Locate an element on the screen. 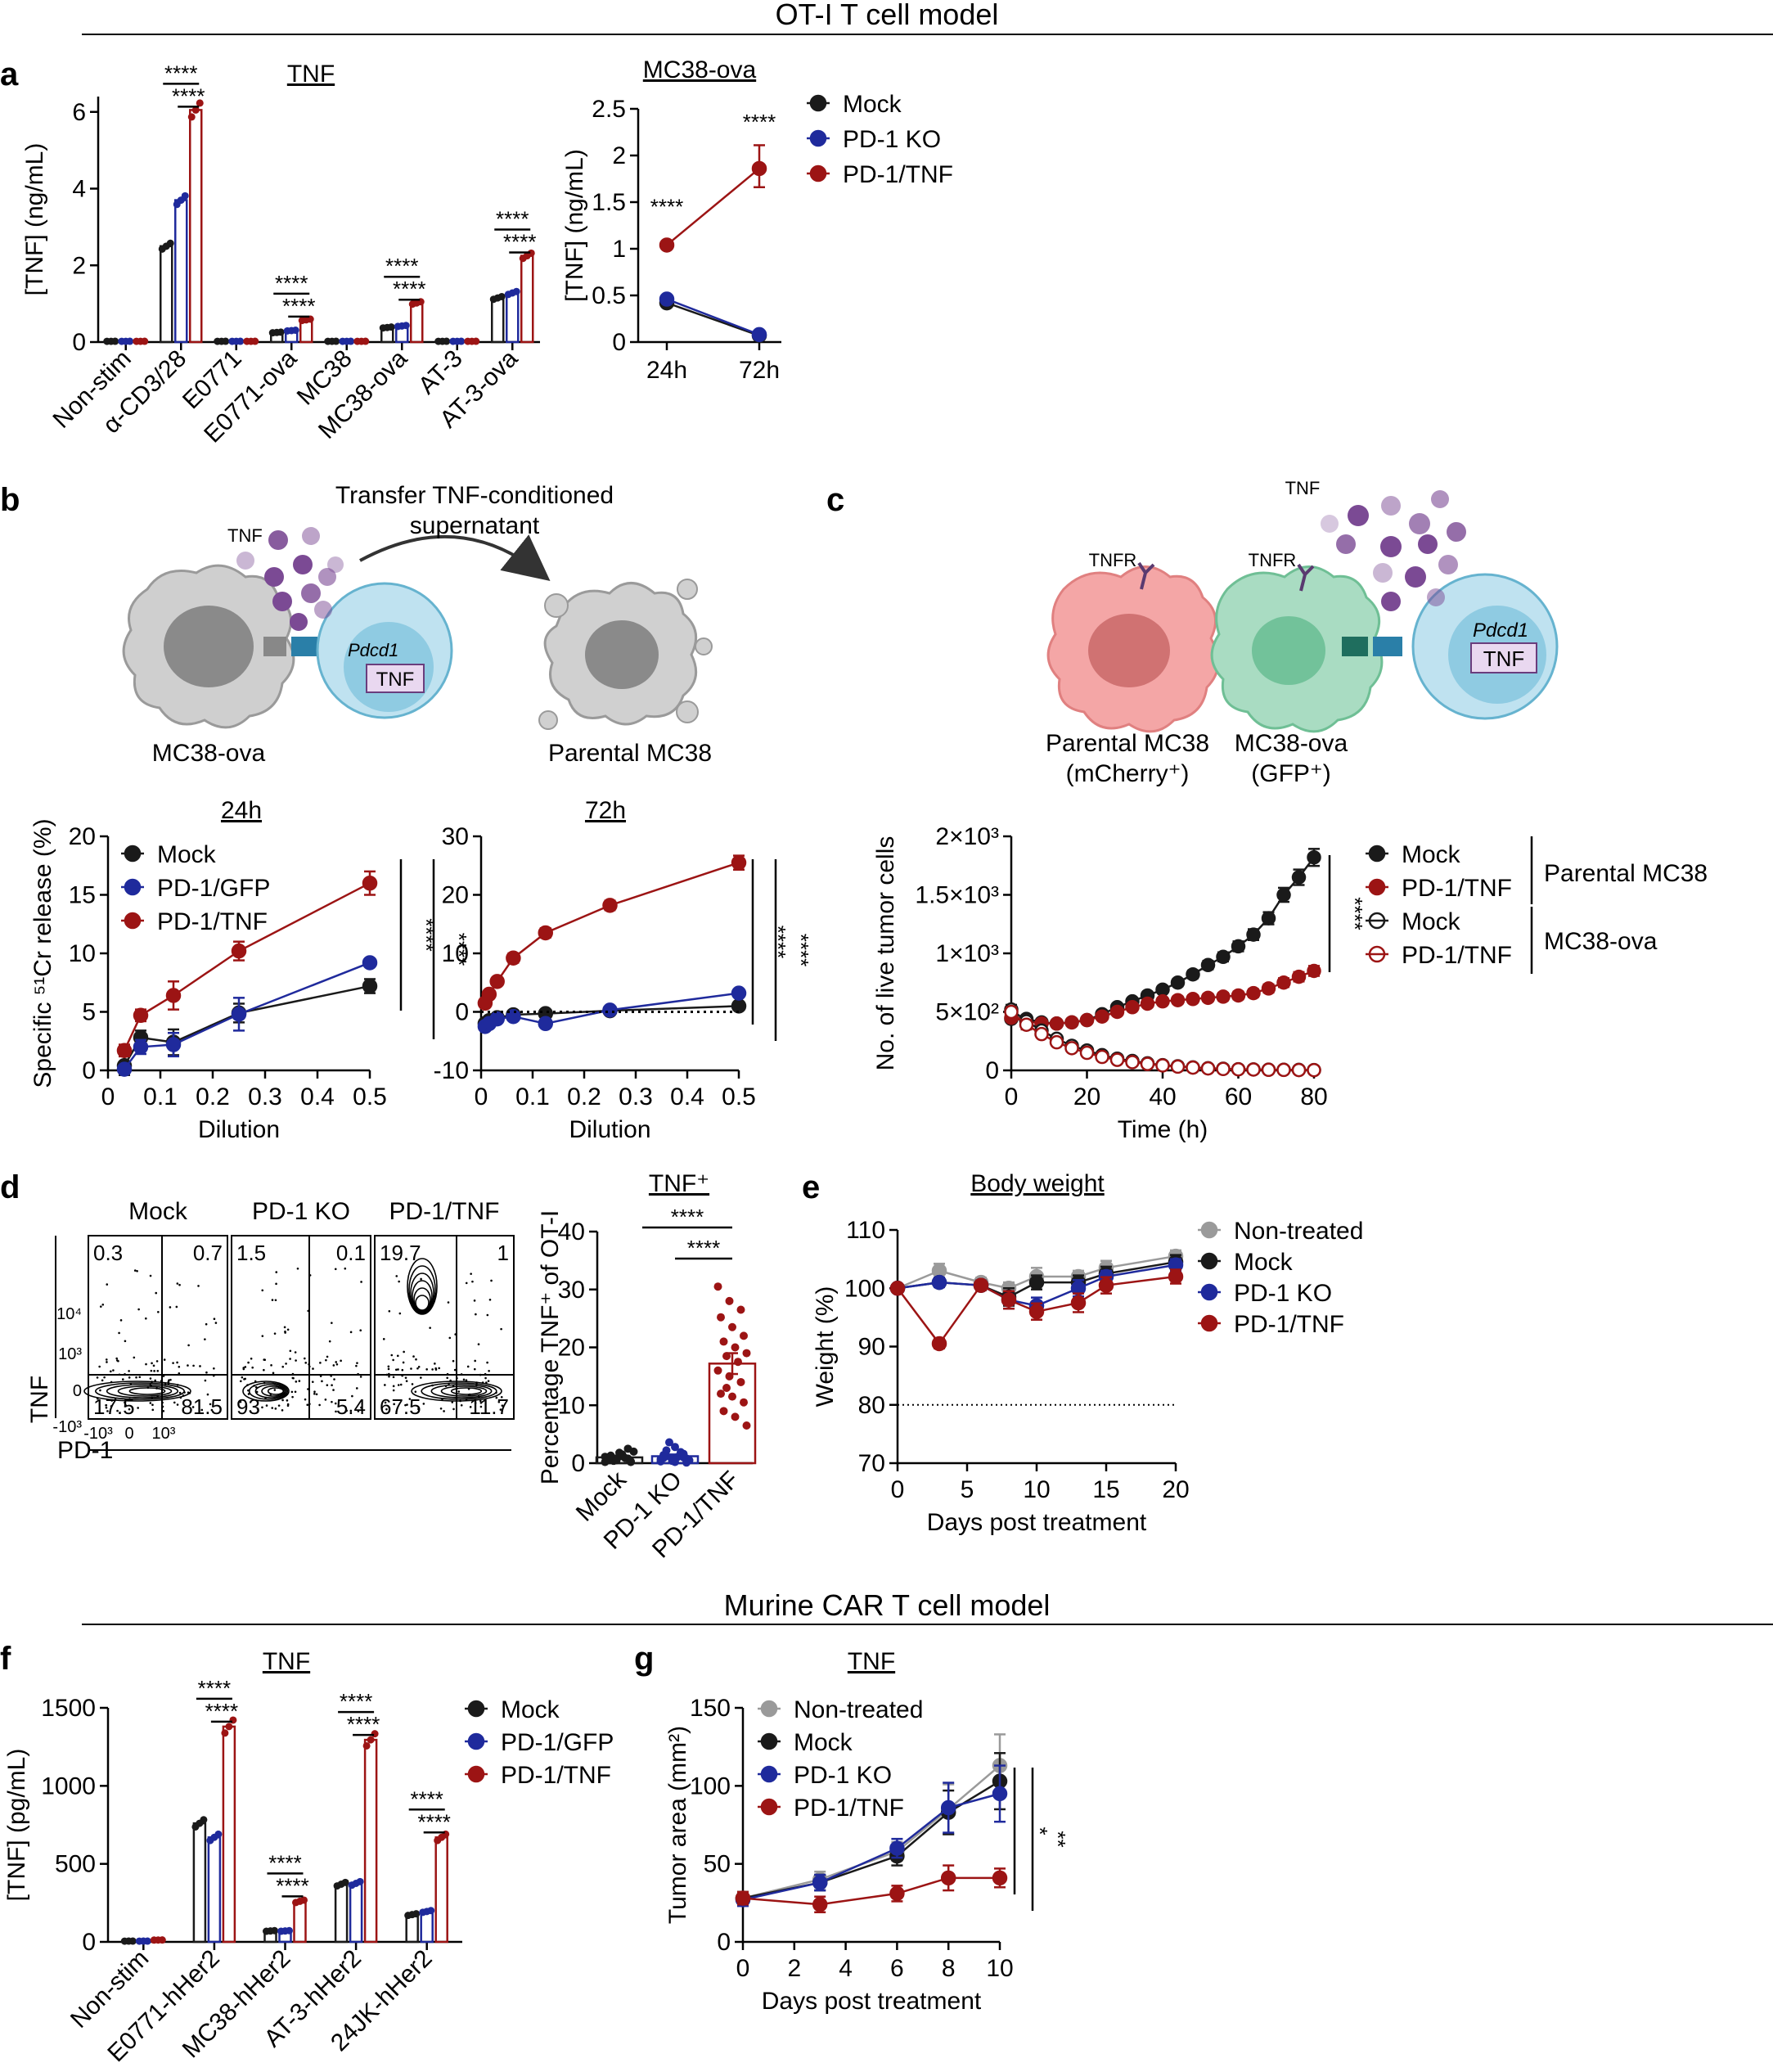 Image resolution: width=1773 pixels, height=2072 pixels. y-axis-label: [TNF] (ng/mL) is located at coordinates (35, 219).